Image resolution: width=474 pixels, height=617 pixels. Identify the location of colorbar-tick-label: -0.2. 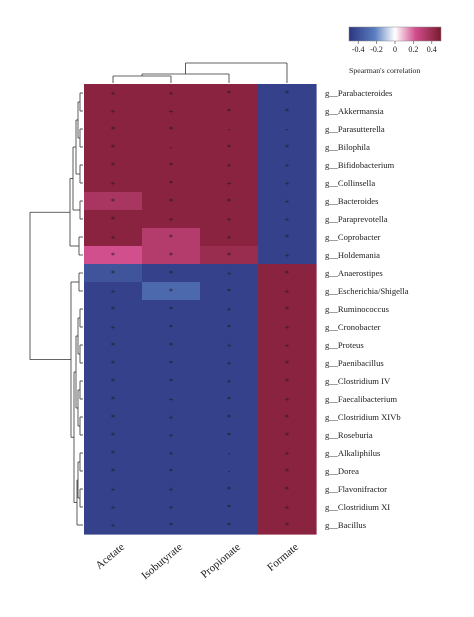
(376, 49).